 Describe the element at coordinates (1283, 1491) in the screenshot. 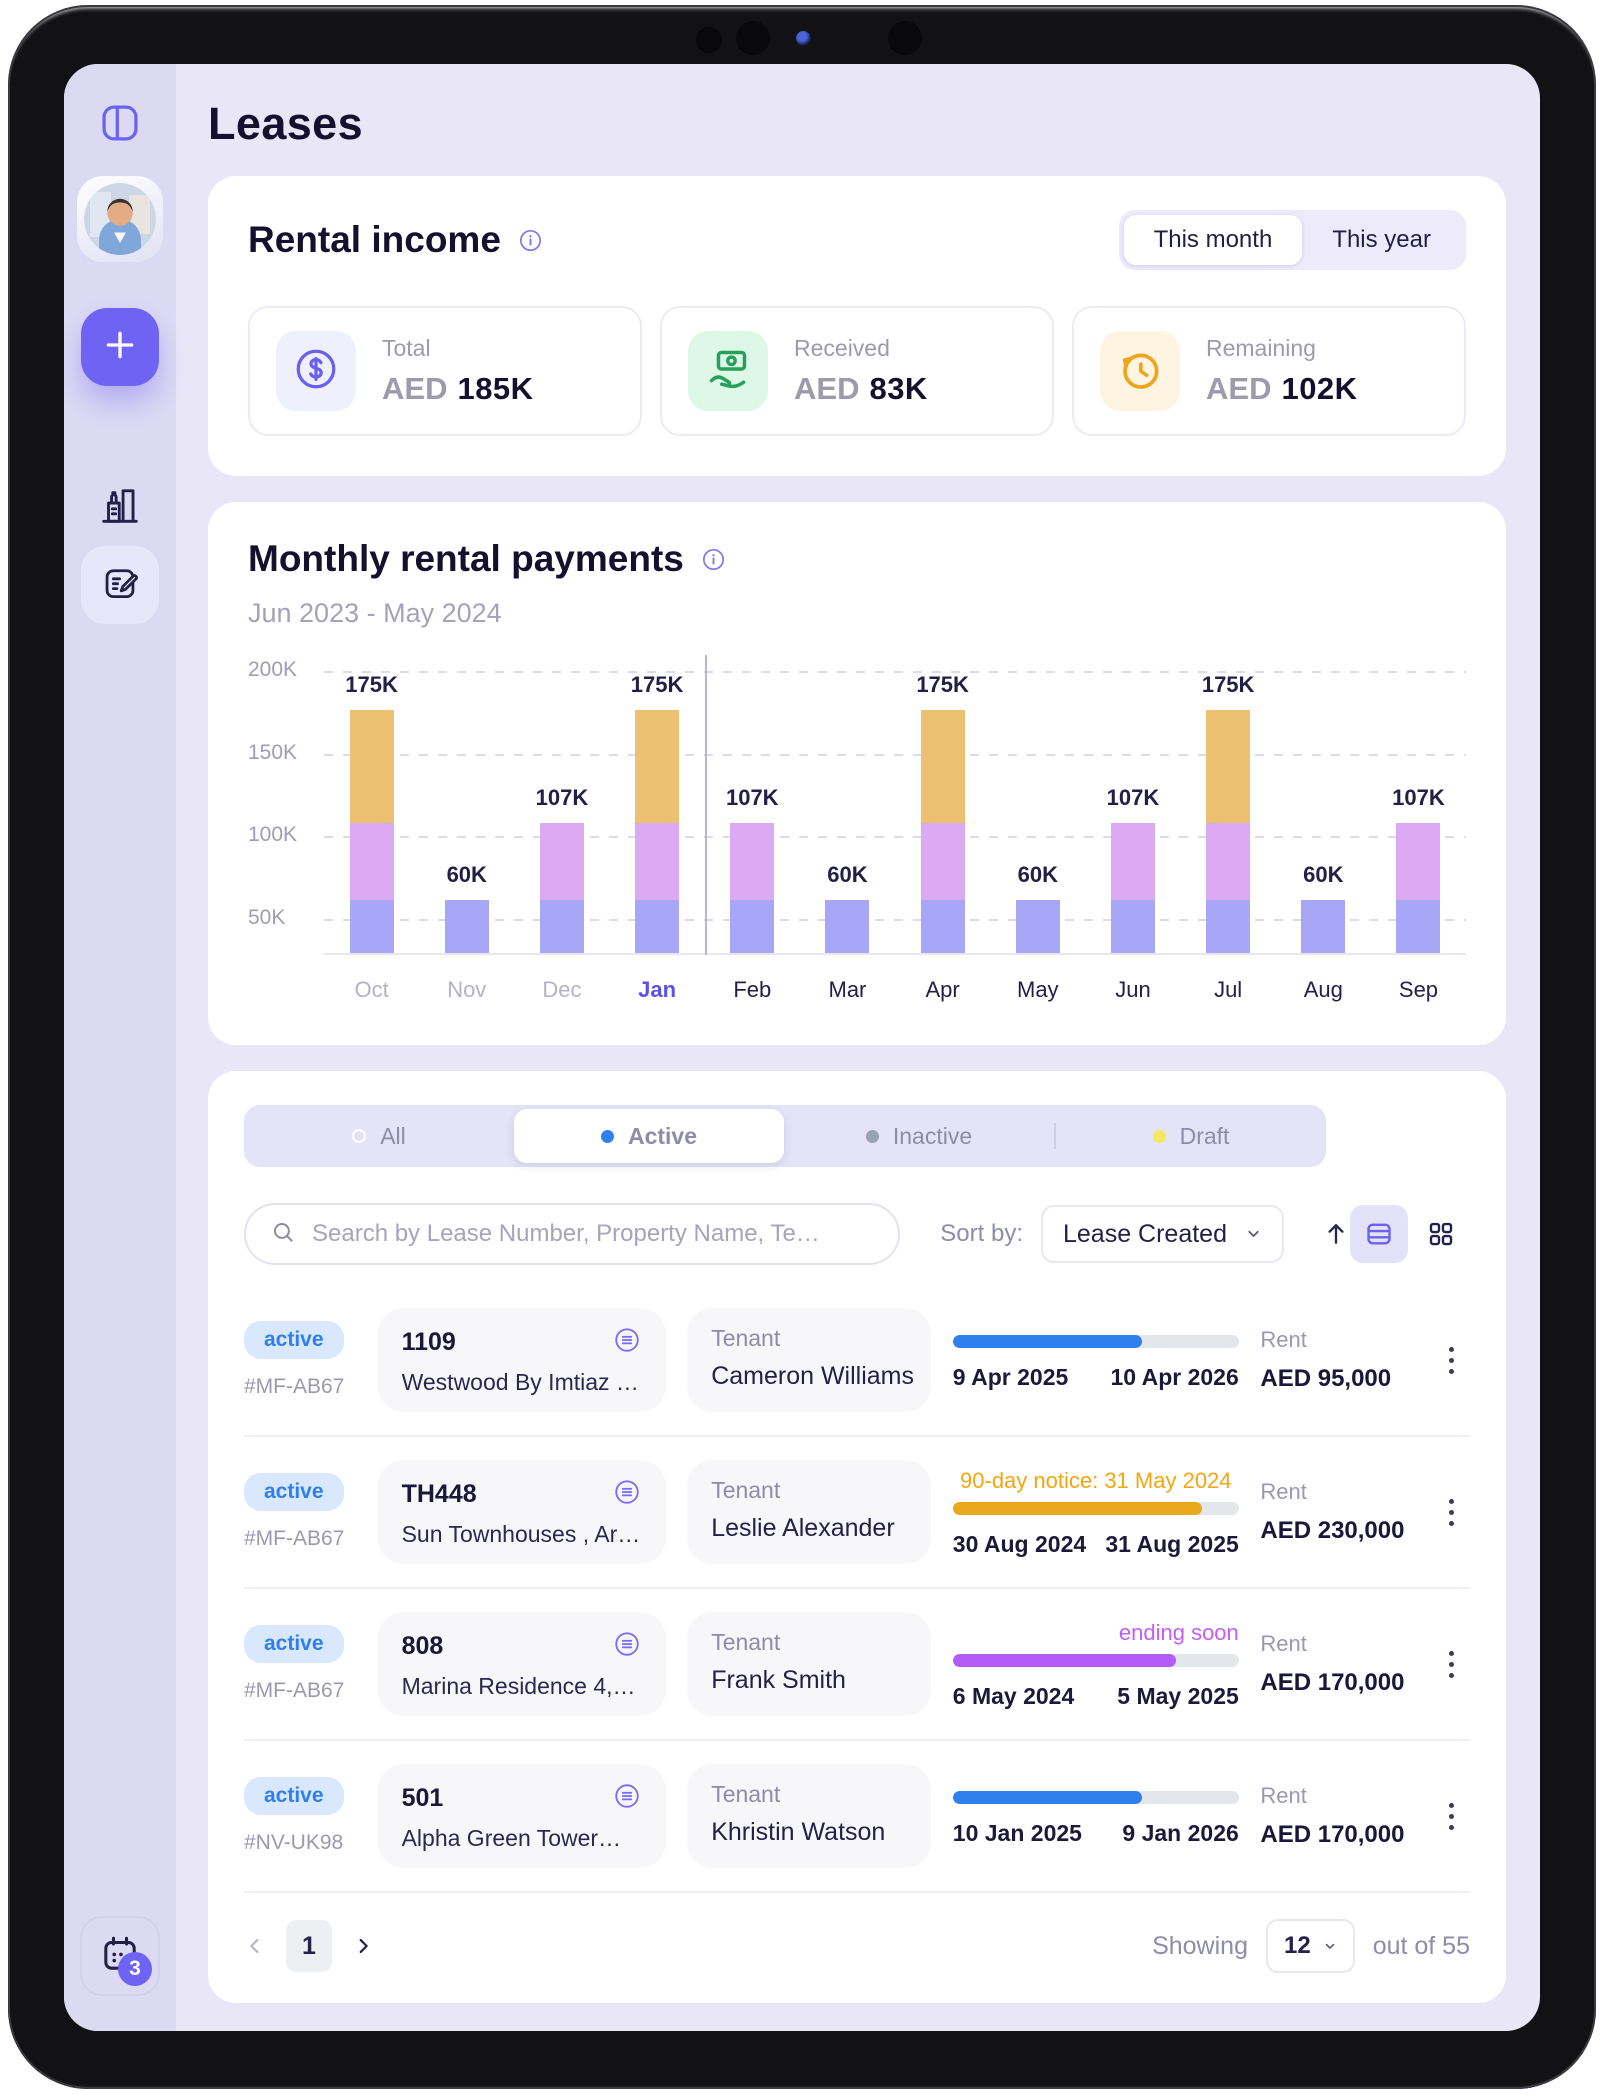

I see `rent-label: Rent` at that location.